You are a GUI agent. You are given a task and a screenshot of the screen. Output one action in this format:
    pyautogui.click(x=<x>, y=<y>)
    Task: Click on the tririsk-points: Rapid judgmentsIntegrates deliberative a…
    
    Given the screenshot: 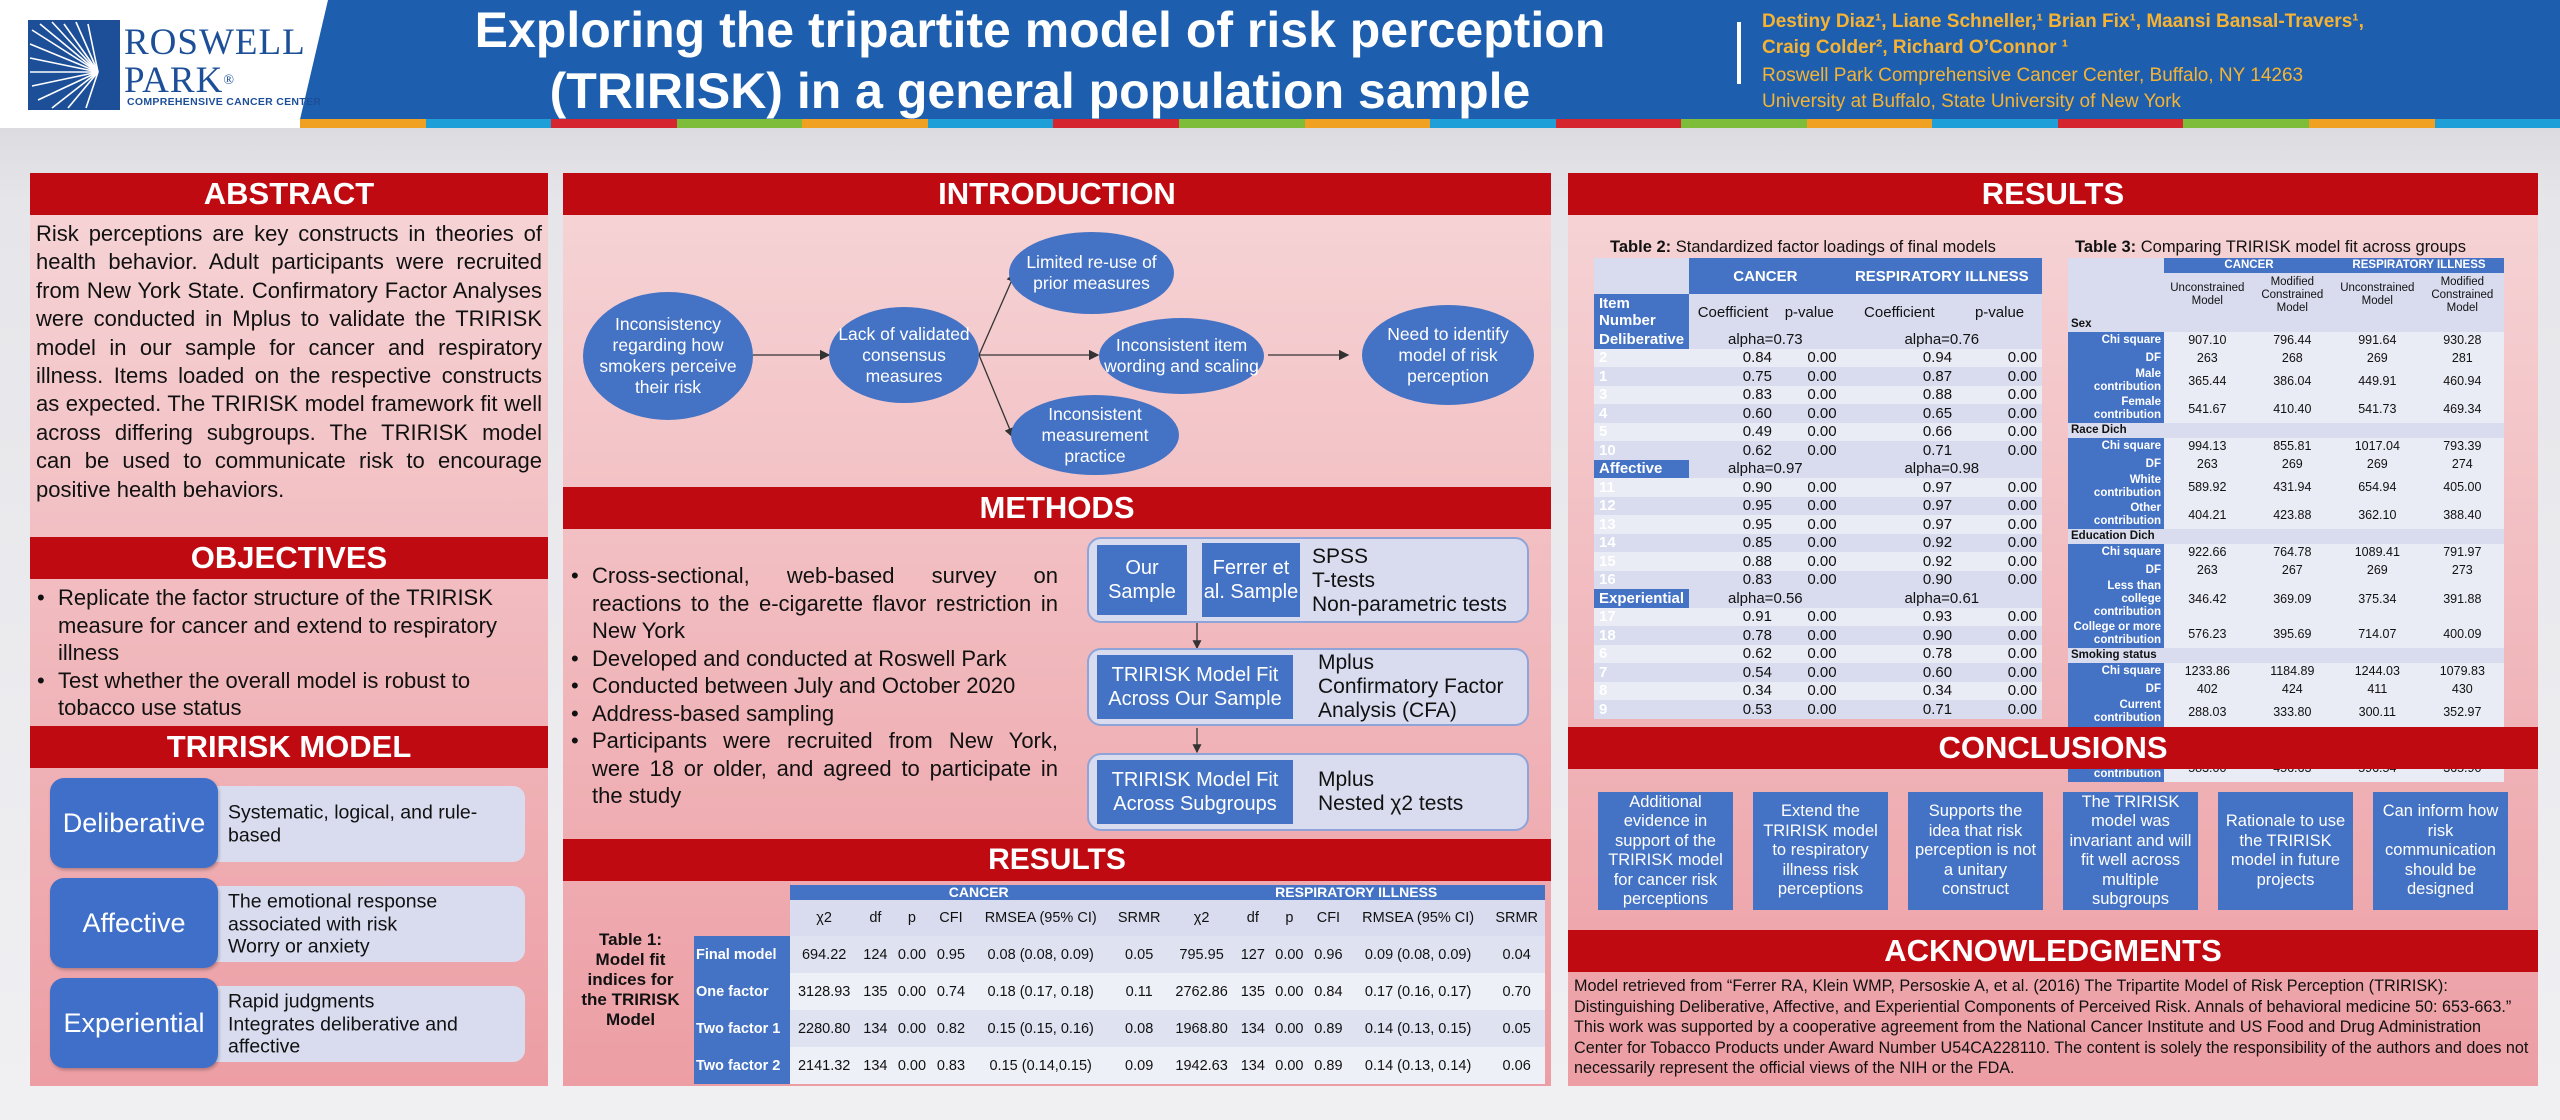 What is the action you would take?
    pyautogui.click(x=367, y=1024)
    